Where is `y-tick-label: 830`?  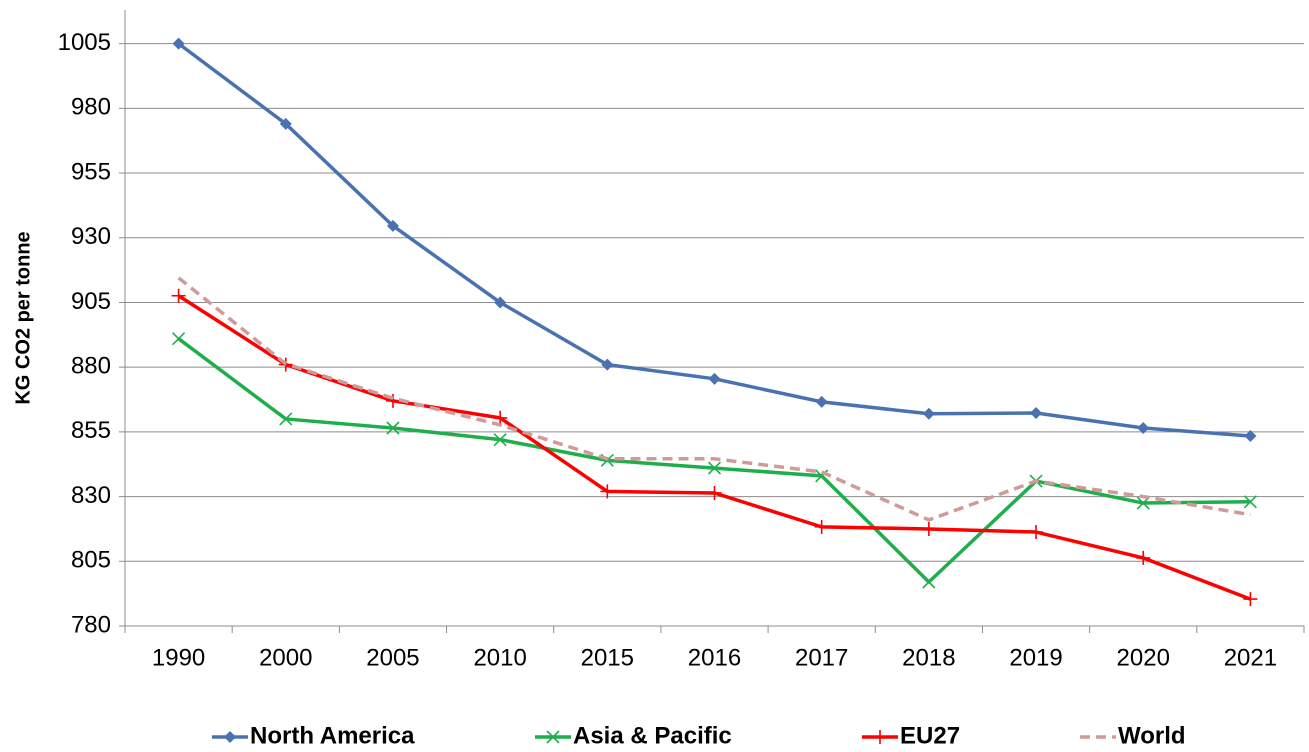 y-tick-label: 830 is located at coordinates (91, 495).